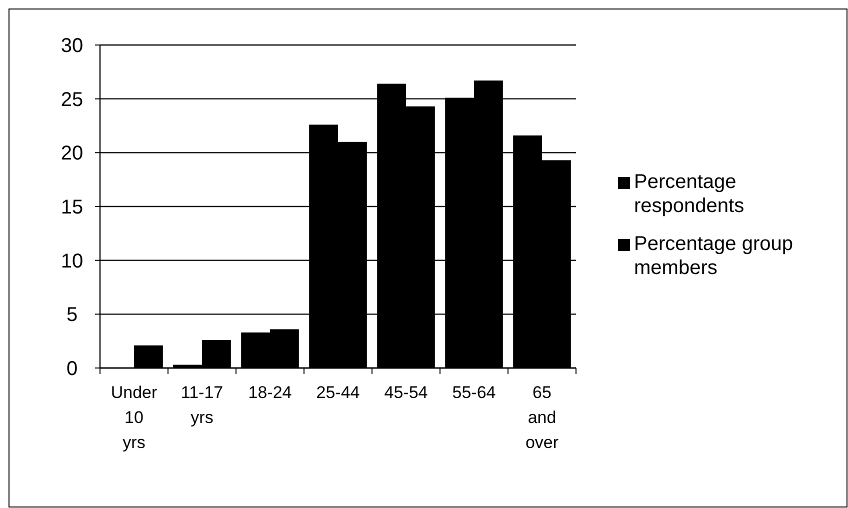 The width and height of the screenshot is (848, 508). Describe the element at coordinates (134, 417) in the screenshot. I see `x-tick-label: Under 10 yrs` at that location.